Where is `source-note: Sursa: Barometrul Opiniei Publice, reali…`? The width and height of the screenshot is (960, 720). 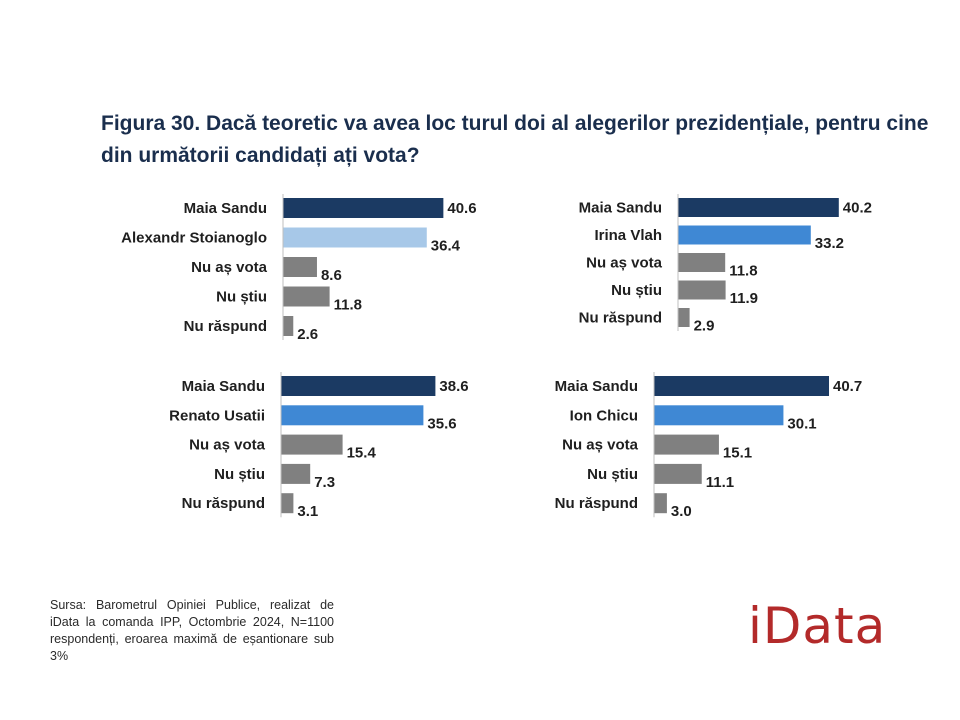
source-note: Sursa: Barometrul Opiniei Publice, reali… is located at coordinates (192, 630).